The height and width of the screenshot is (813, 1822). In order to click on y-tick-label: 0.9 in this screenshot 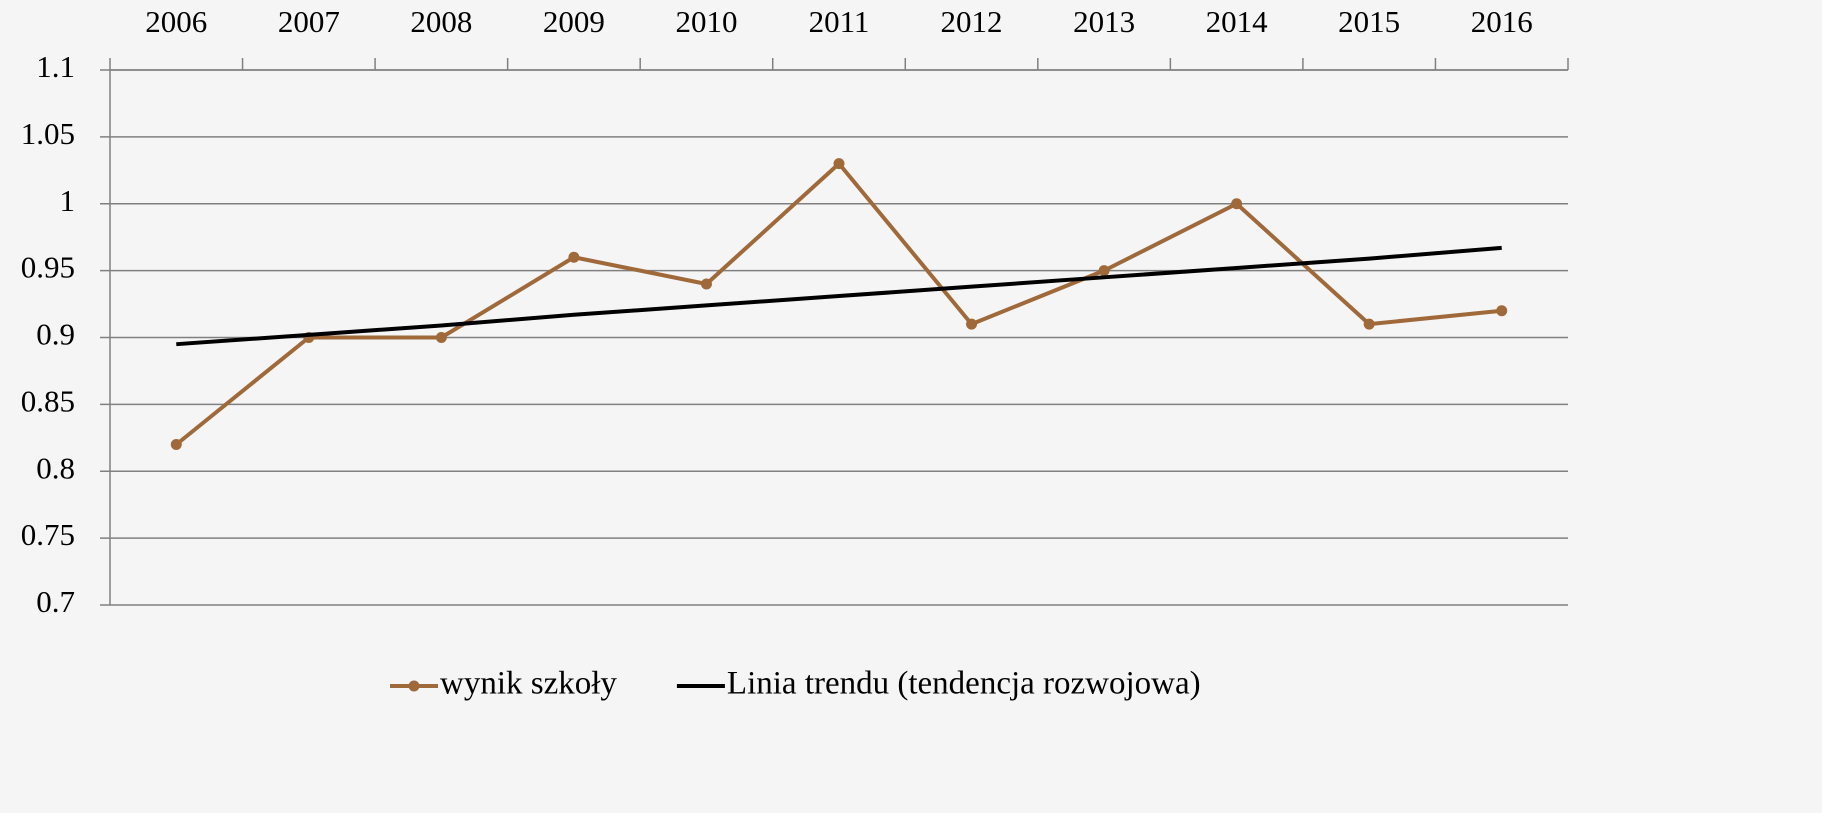, I will do `click(55, 334)`.